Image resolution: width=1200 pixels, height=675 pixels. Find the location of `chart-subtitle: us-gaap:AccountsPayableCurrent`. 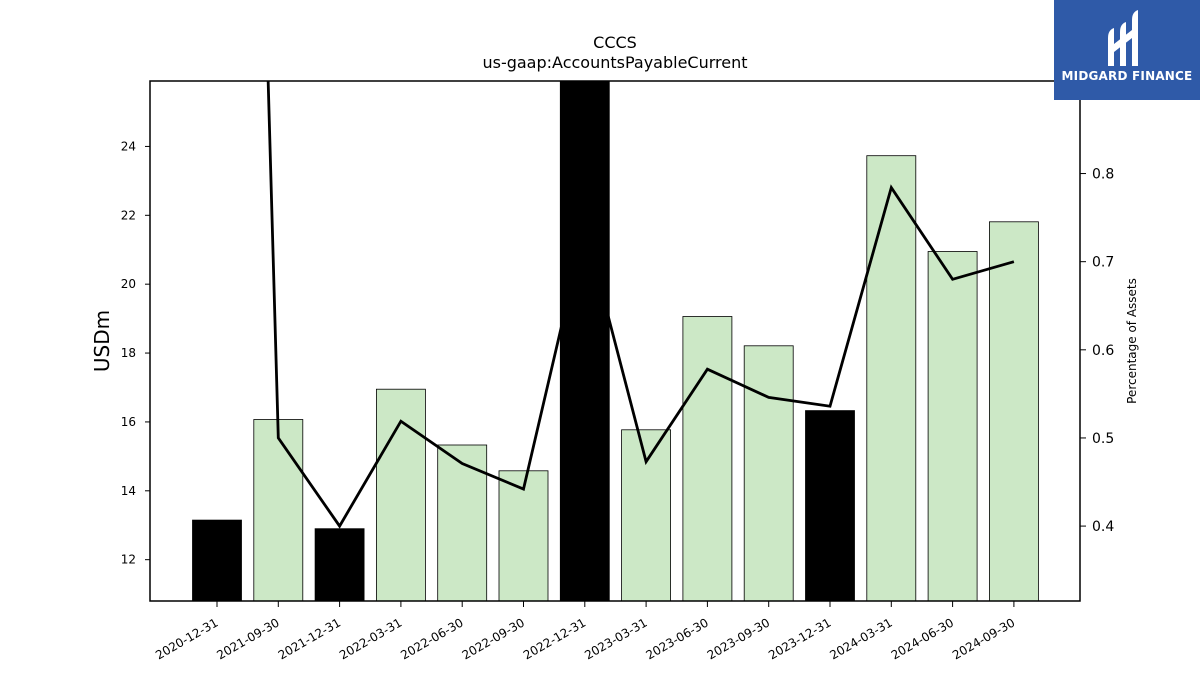

chart-subtitle: us-gaap:AccountsPayableCurrent is located at coordinates (614, 62).